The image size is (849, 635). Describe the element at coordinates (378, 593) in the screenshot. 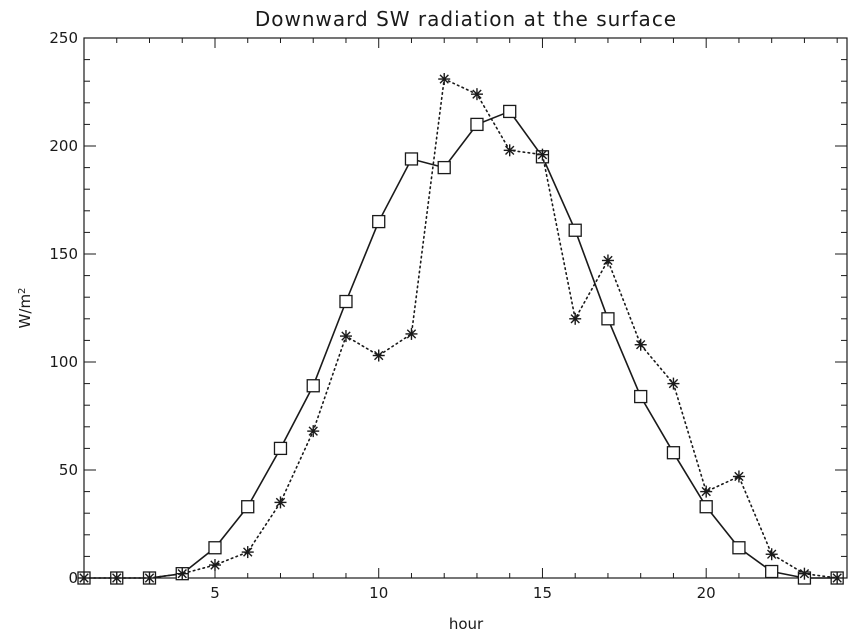

I see `x-tick-label: 10` at that location.